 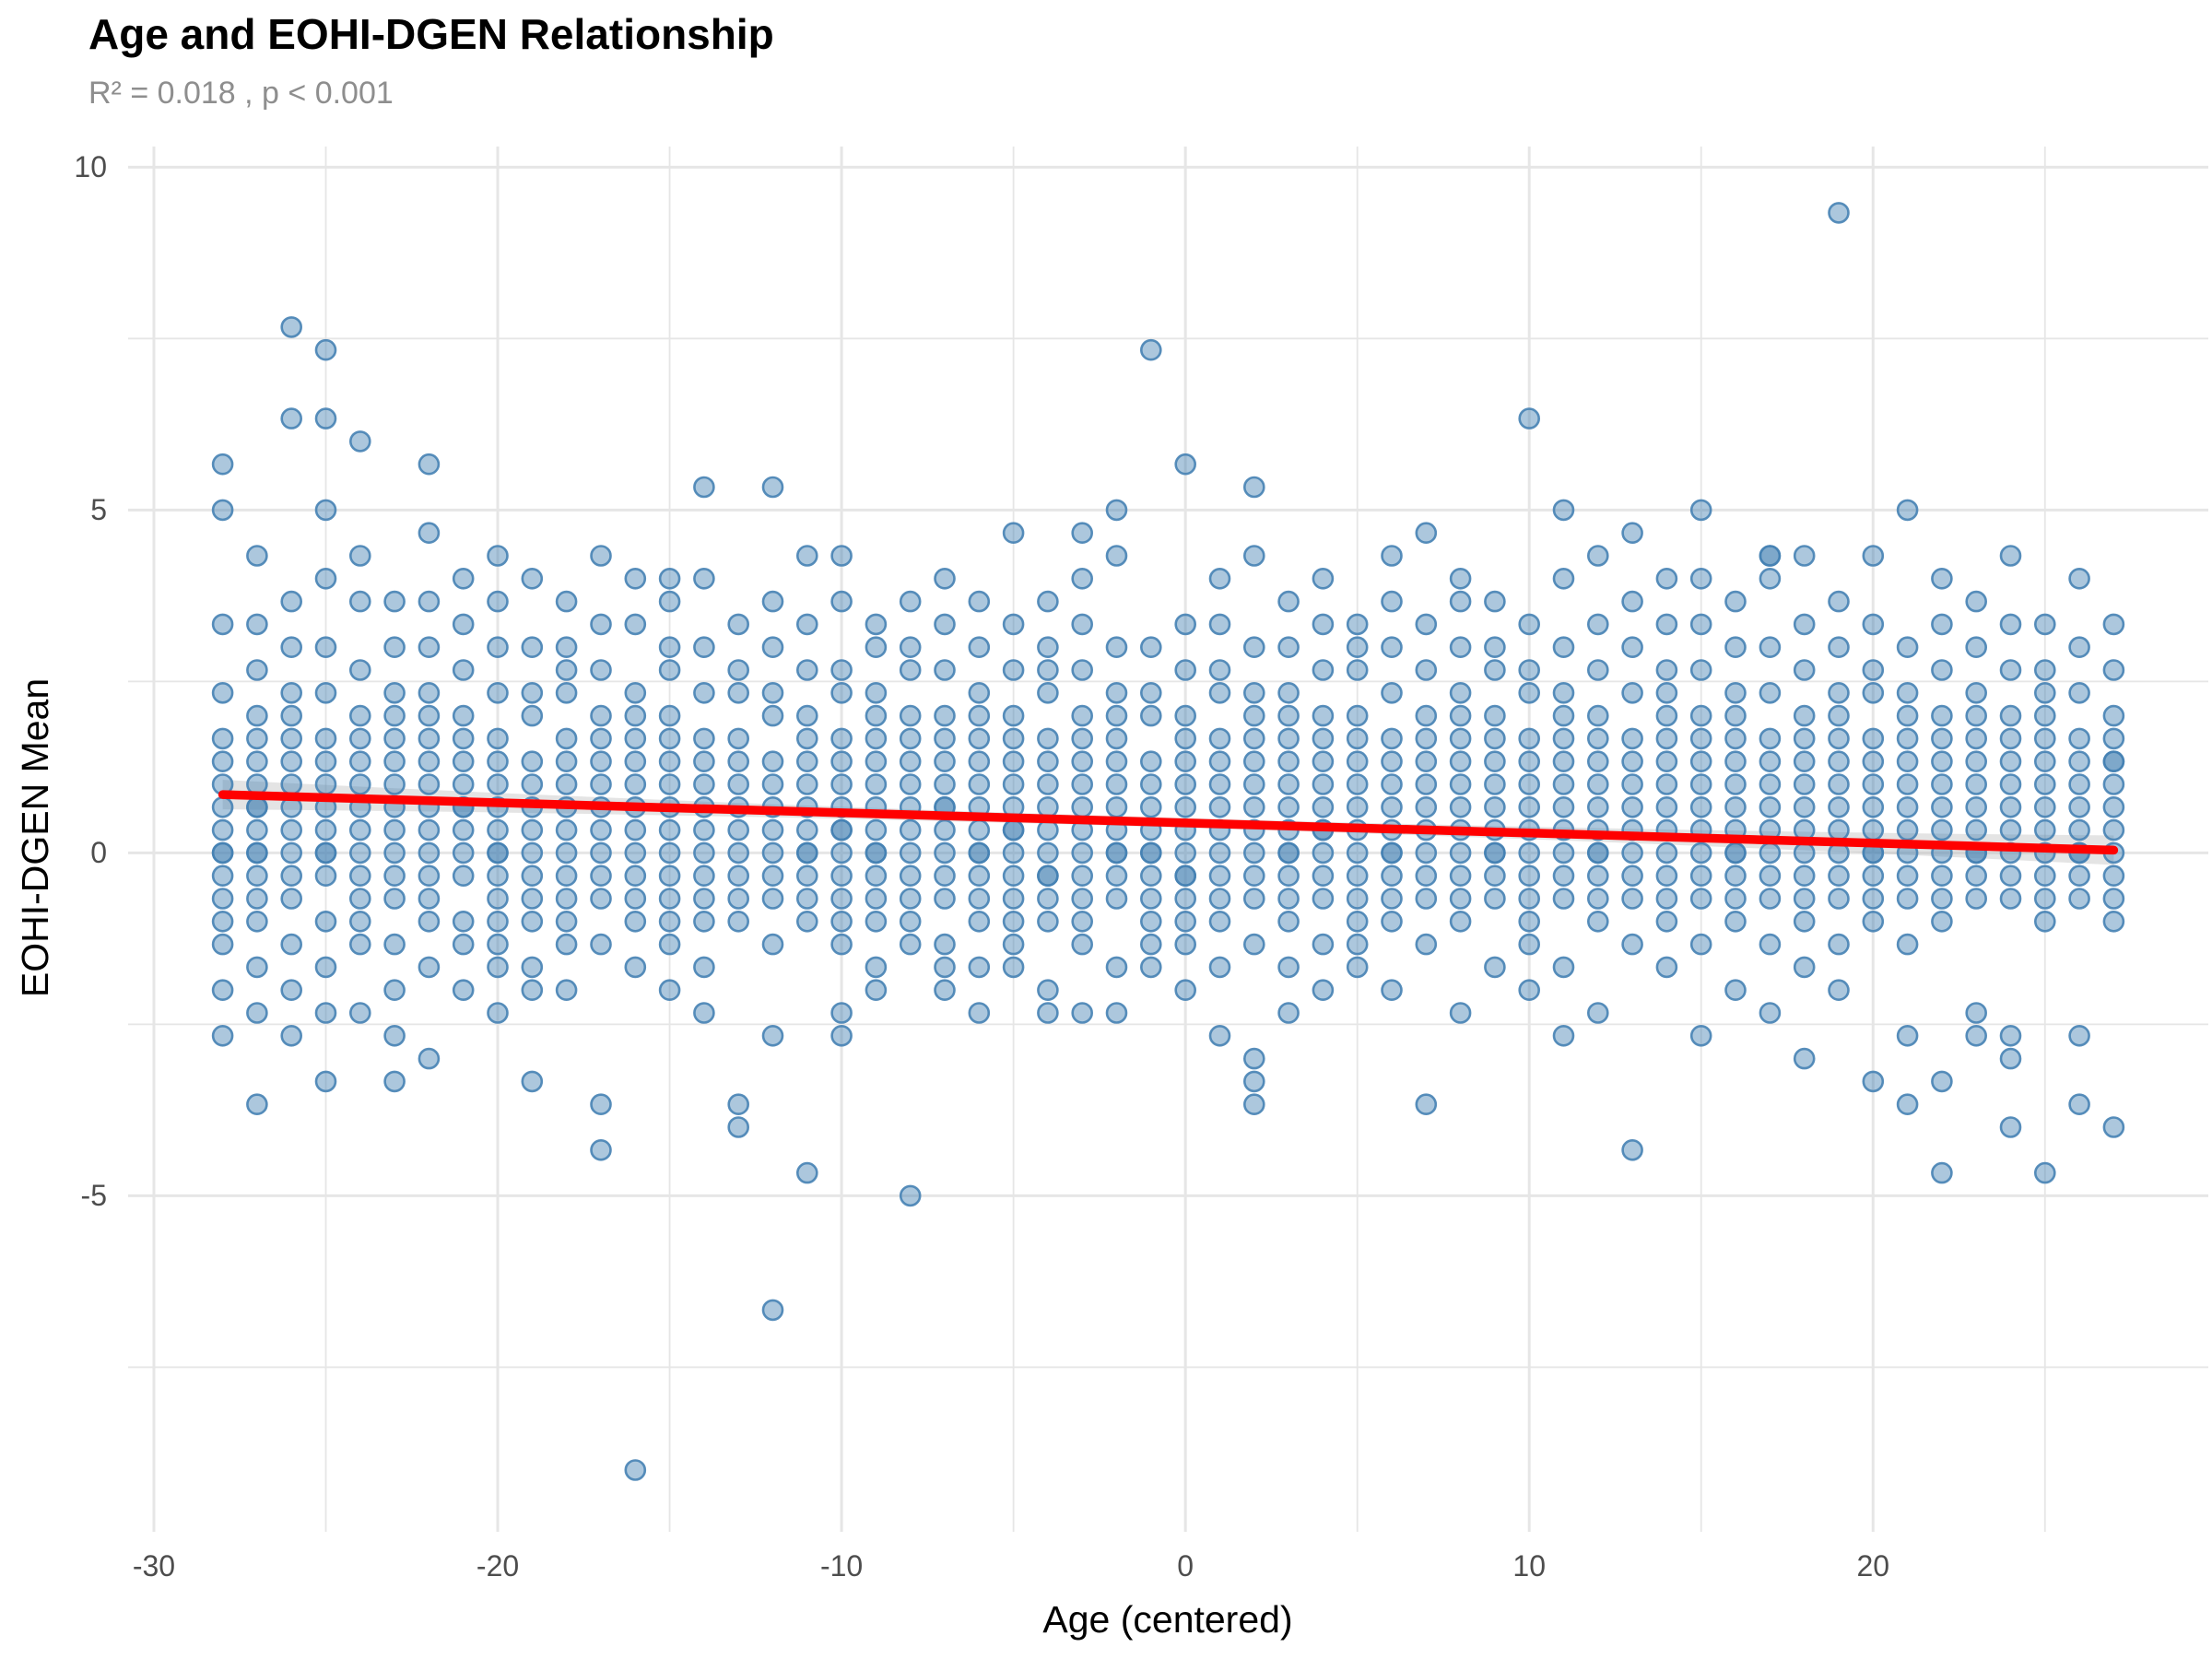 I want to click on y-tick-label: 0, so click(x=98, y=853).